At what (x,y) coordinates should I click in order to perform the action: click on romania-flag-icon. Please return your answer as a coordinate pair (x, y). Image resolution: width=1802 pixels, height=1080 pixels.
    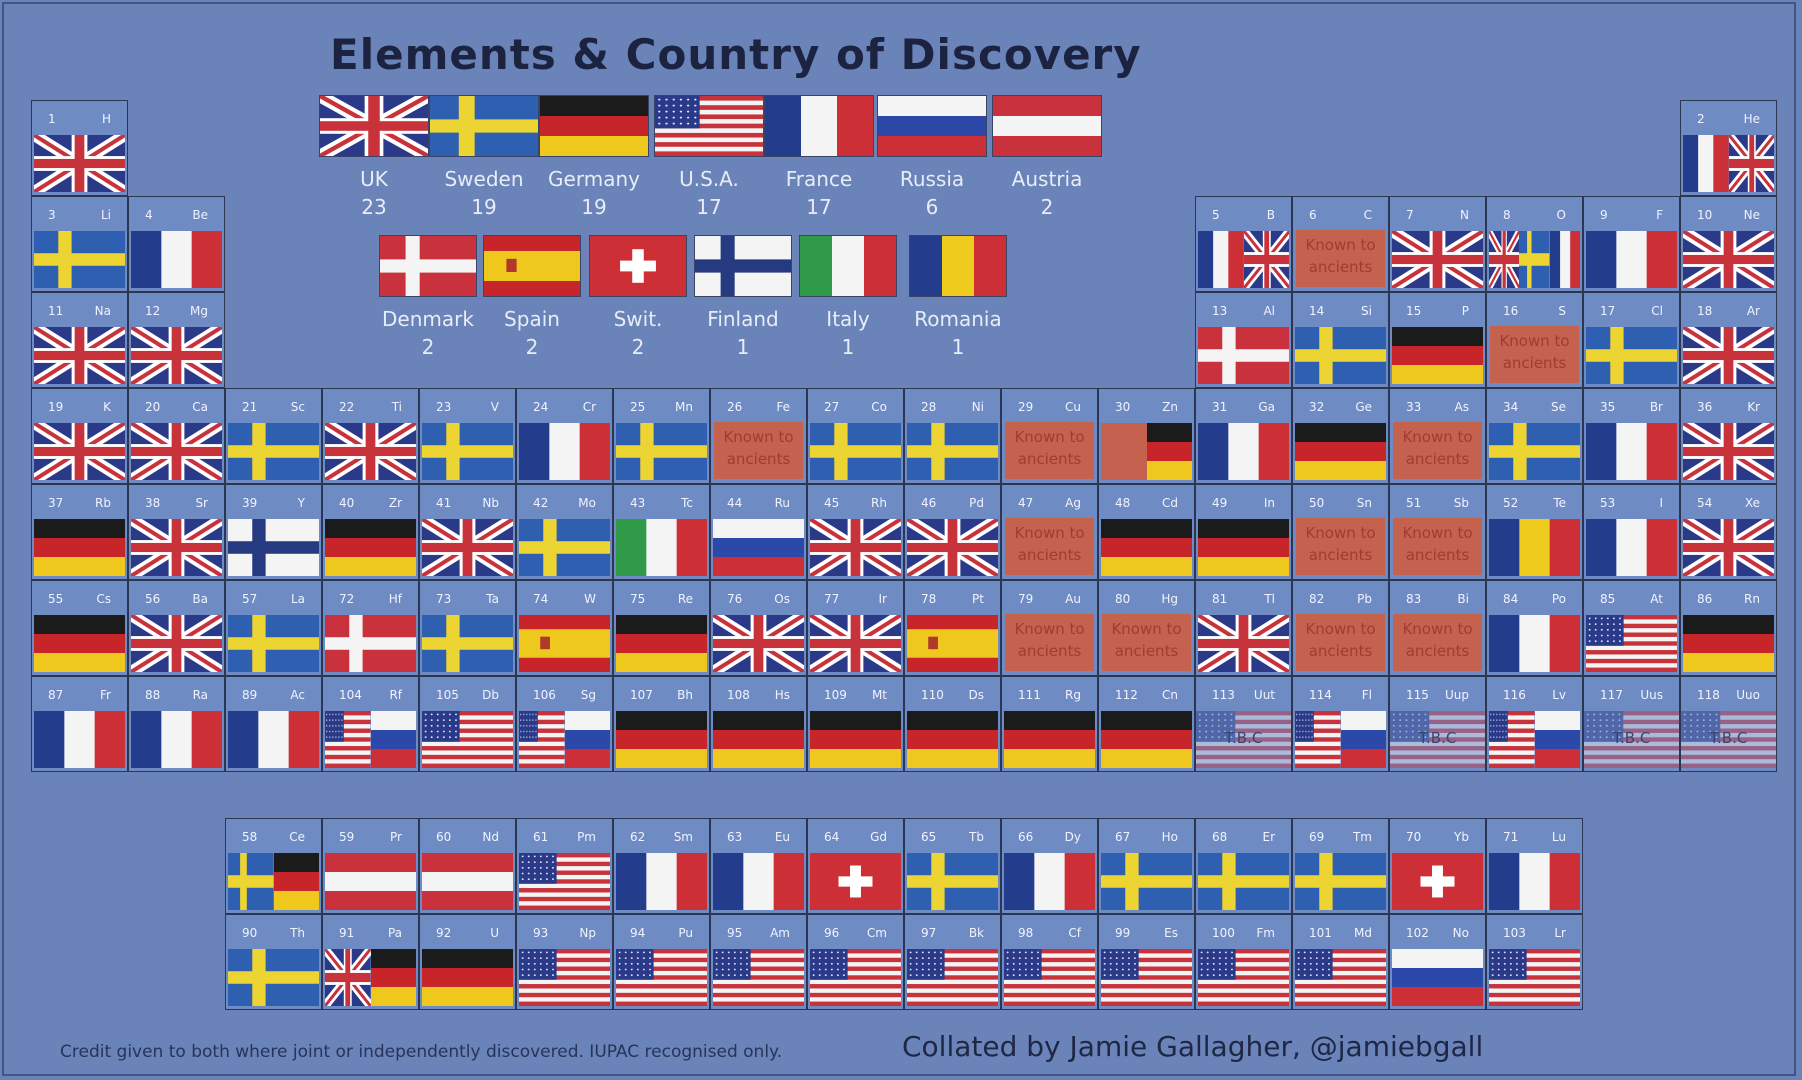
    Looking at the image, I should click on (958, 266).